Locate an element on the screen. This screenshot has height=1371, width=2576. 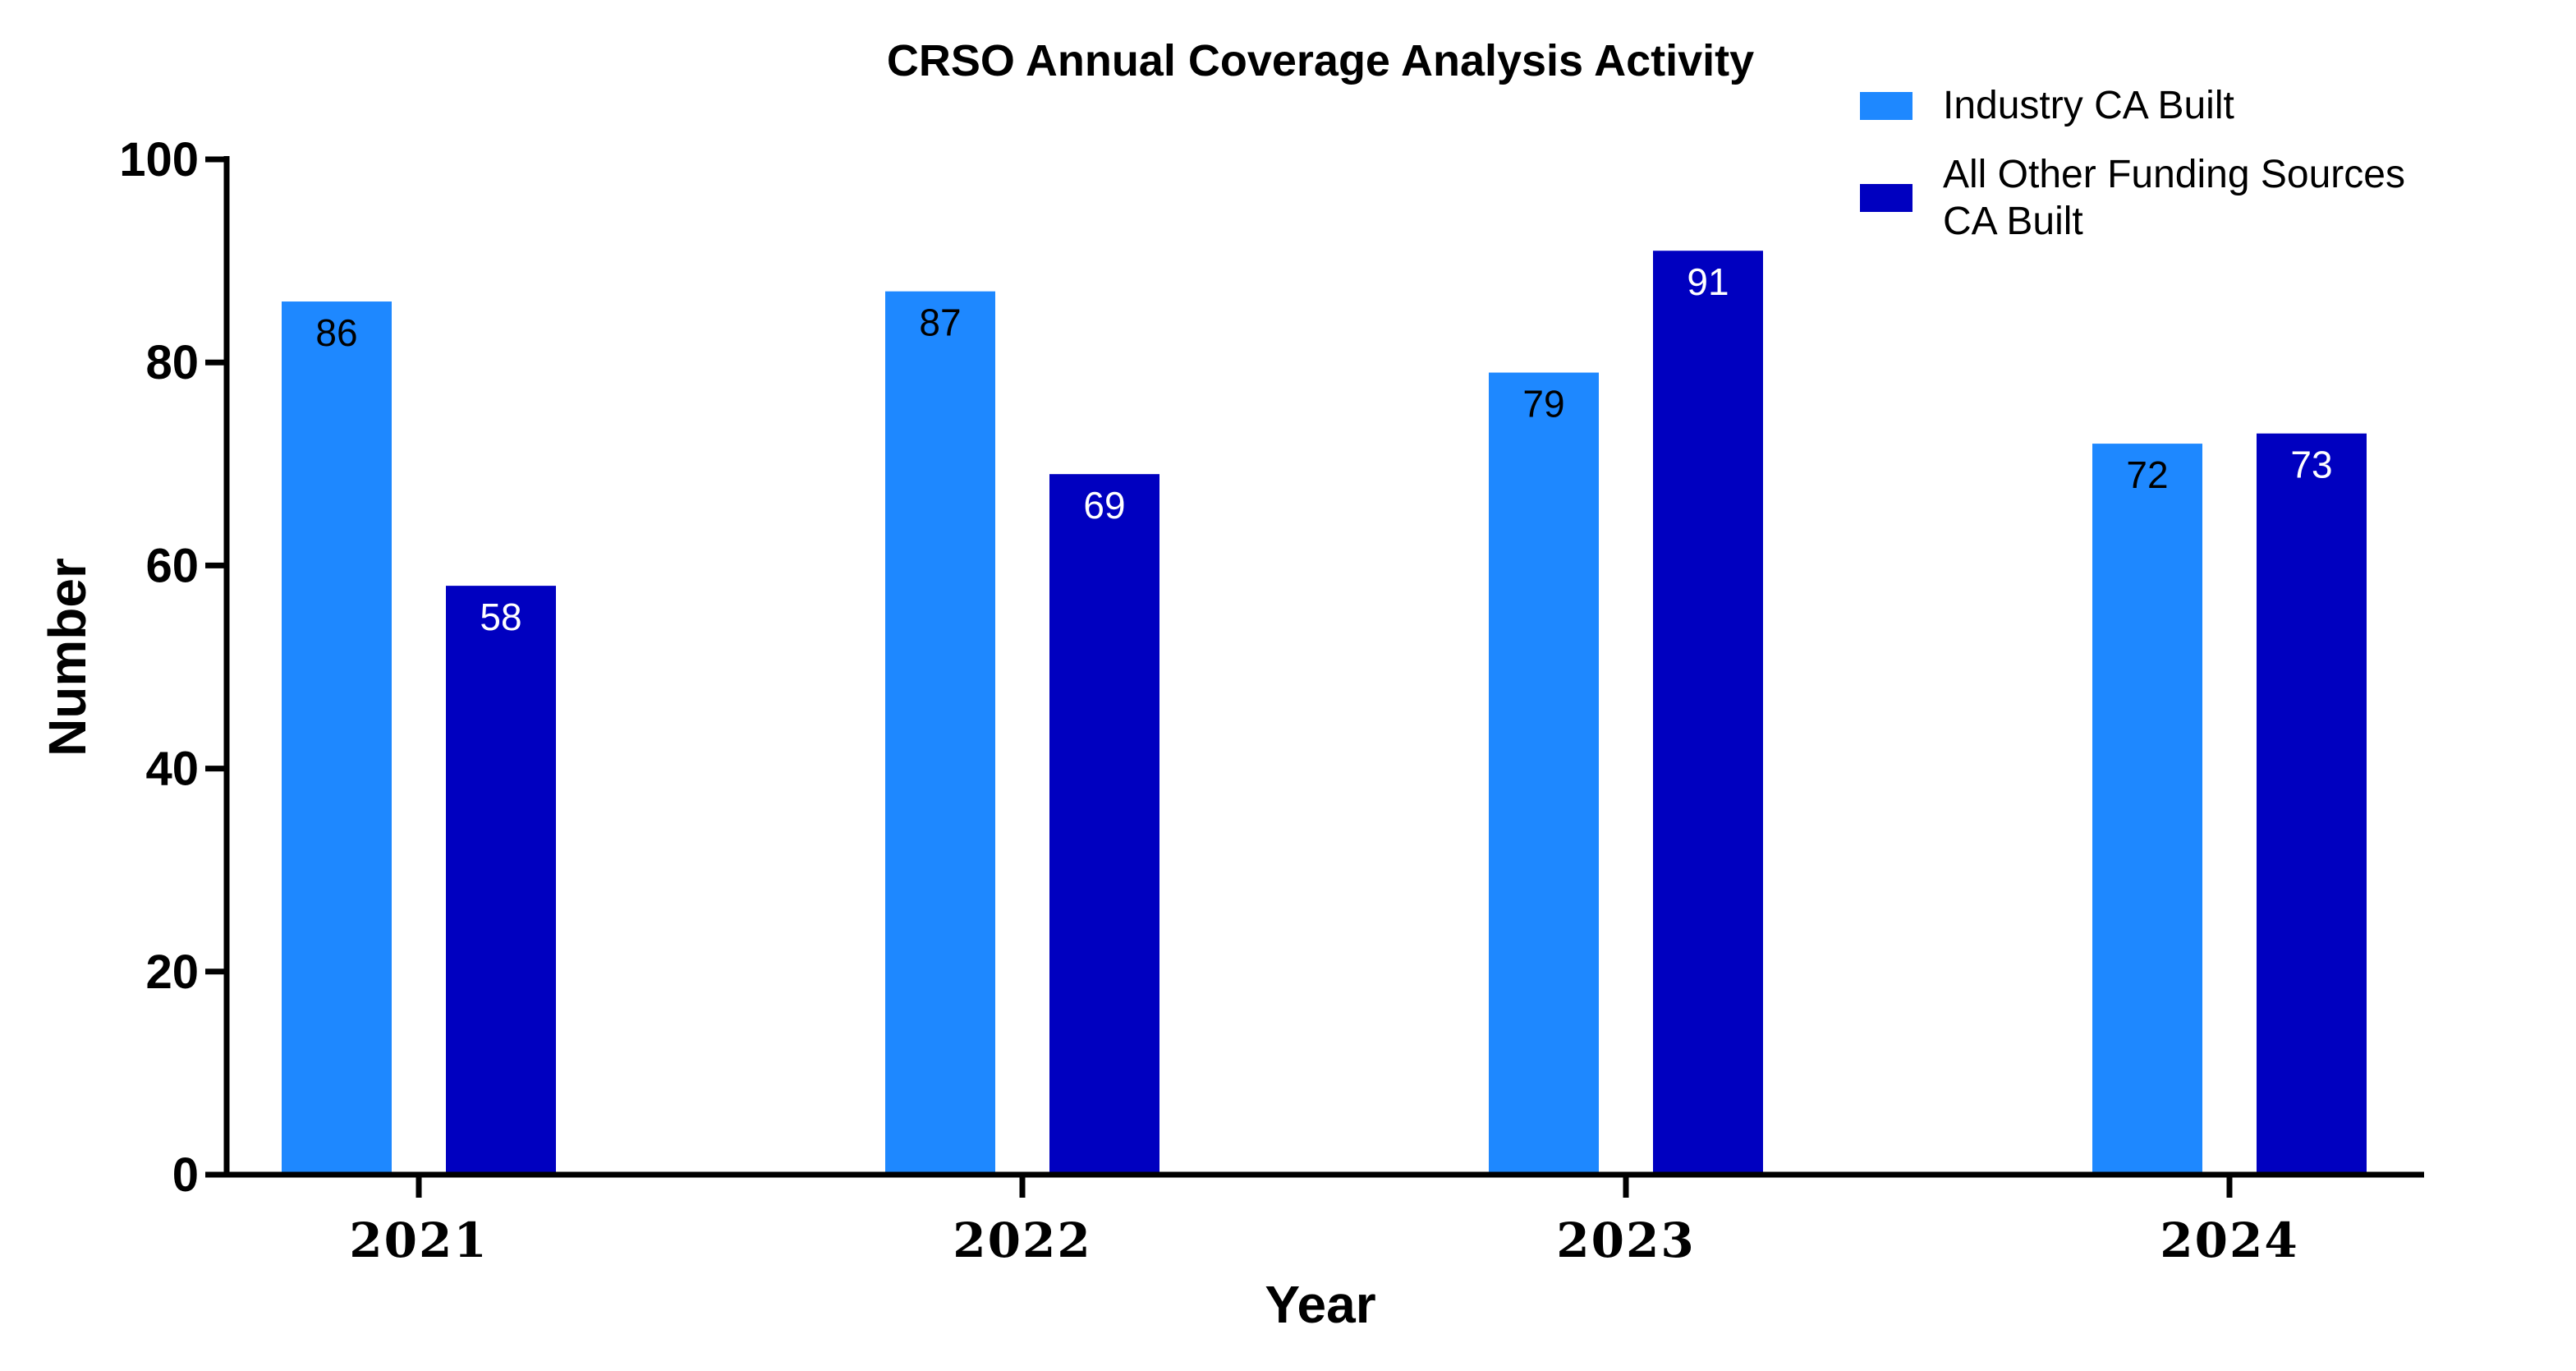
bar-industry-2023 is located at coordinates (1544, 773).